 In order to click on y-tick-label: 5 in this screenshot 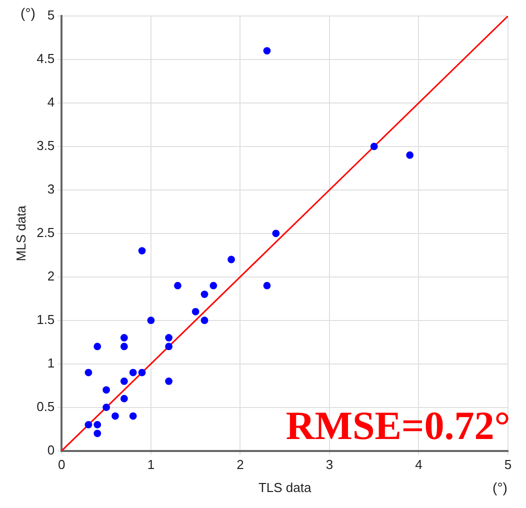, I will do `click(51, 15)`.